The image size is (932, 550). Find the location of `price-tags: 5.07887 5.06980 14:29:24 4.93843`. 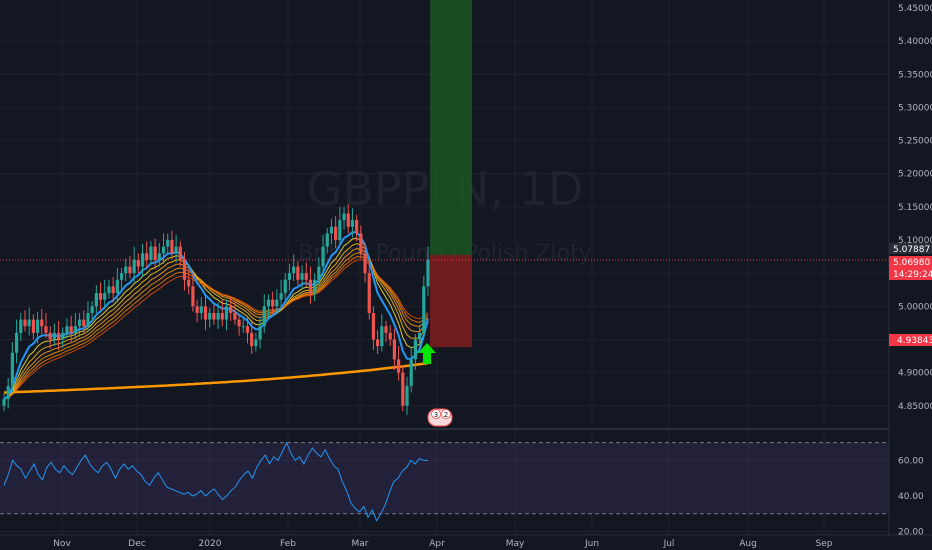

price-tags: 5.07887 5.06980 14:29:24 4.93843 is located at coordinates (910, 294).